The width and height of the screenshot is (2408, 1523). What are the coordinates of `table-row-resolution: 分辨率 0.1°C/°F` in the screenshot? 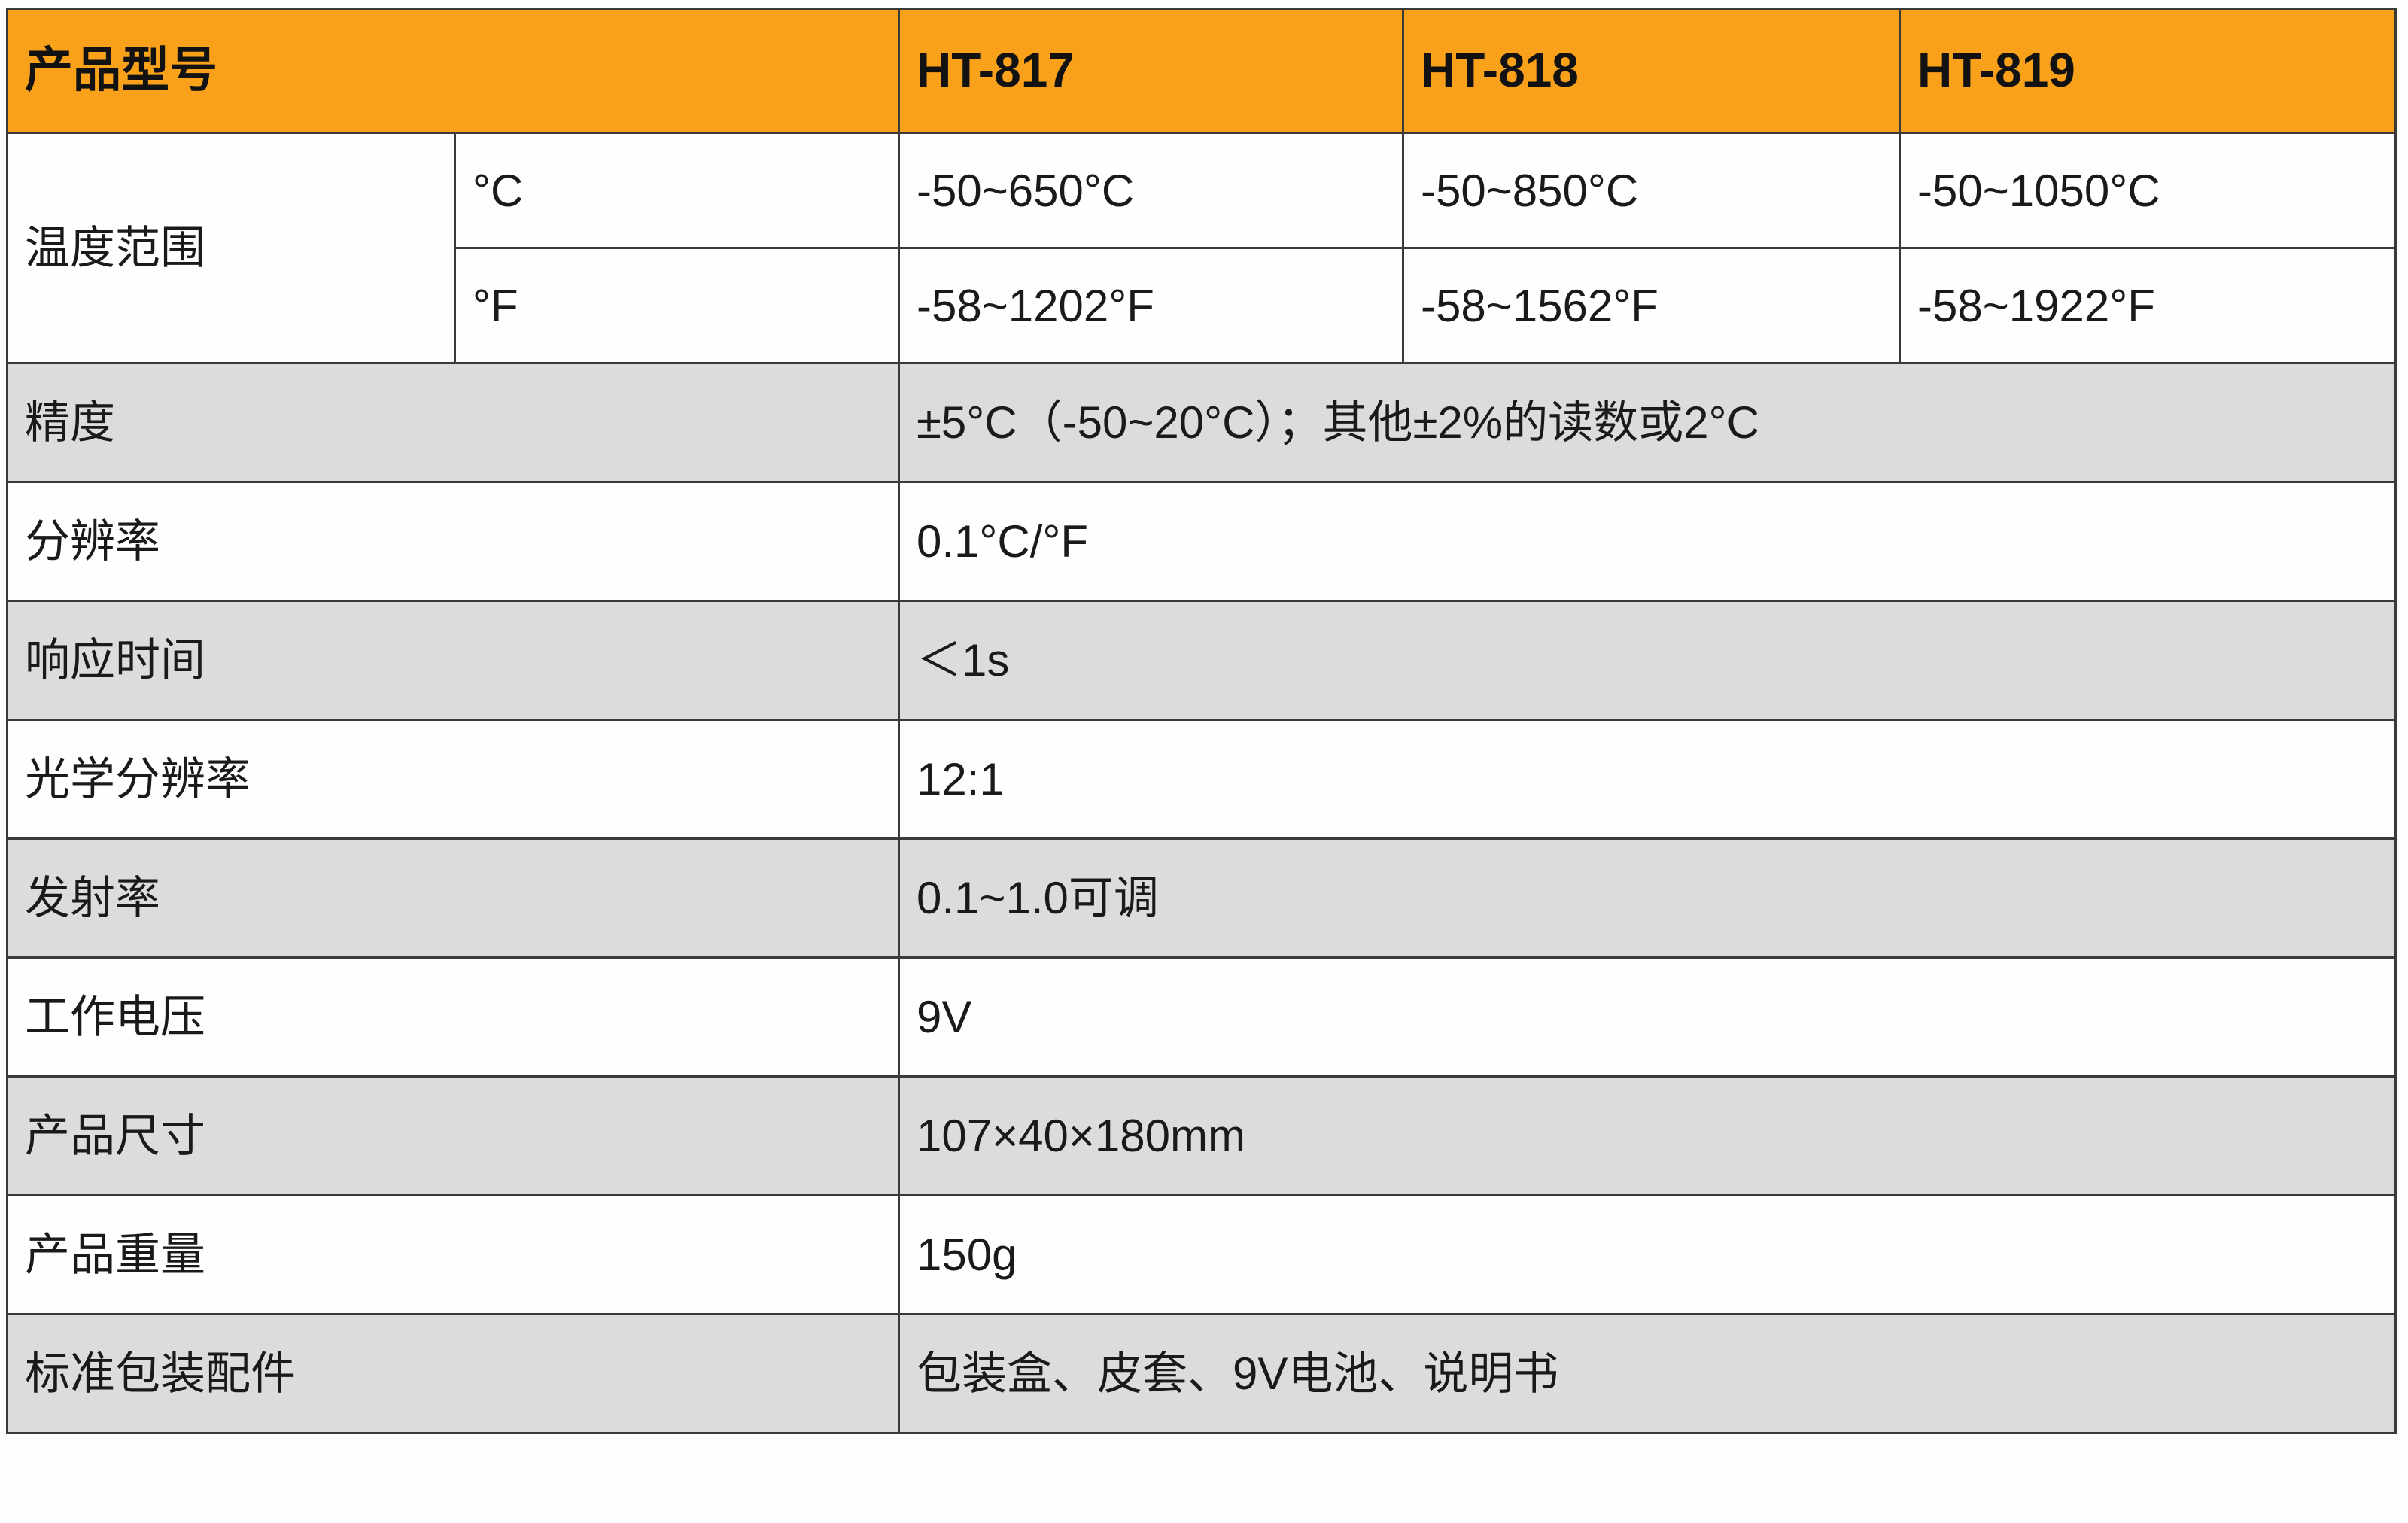 It's located at (1201, 541).